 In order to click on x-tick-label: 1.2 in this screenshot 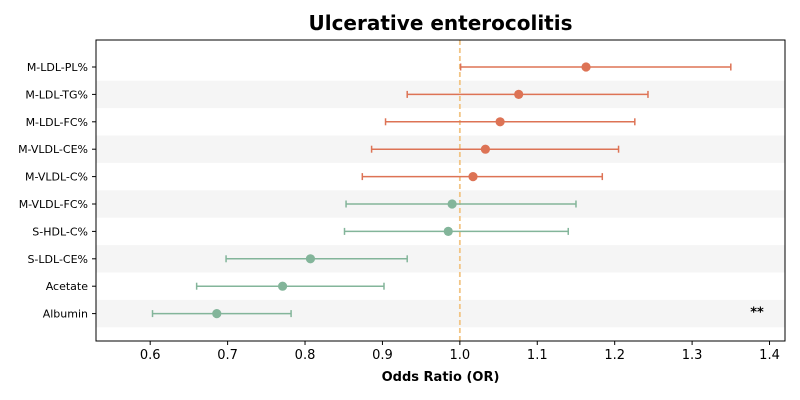, I will do `click(614, 355)`.